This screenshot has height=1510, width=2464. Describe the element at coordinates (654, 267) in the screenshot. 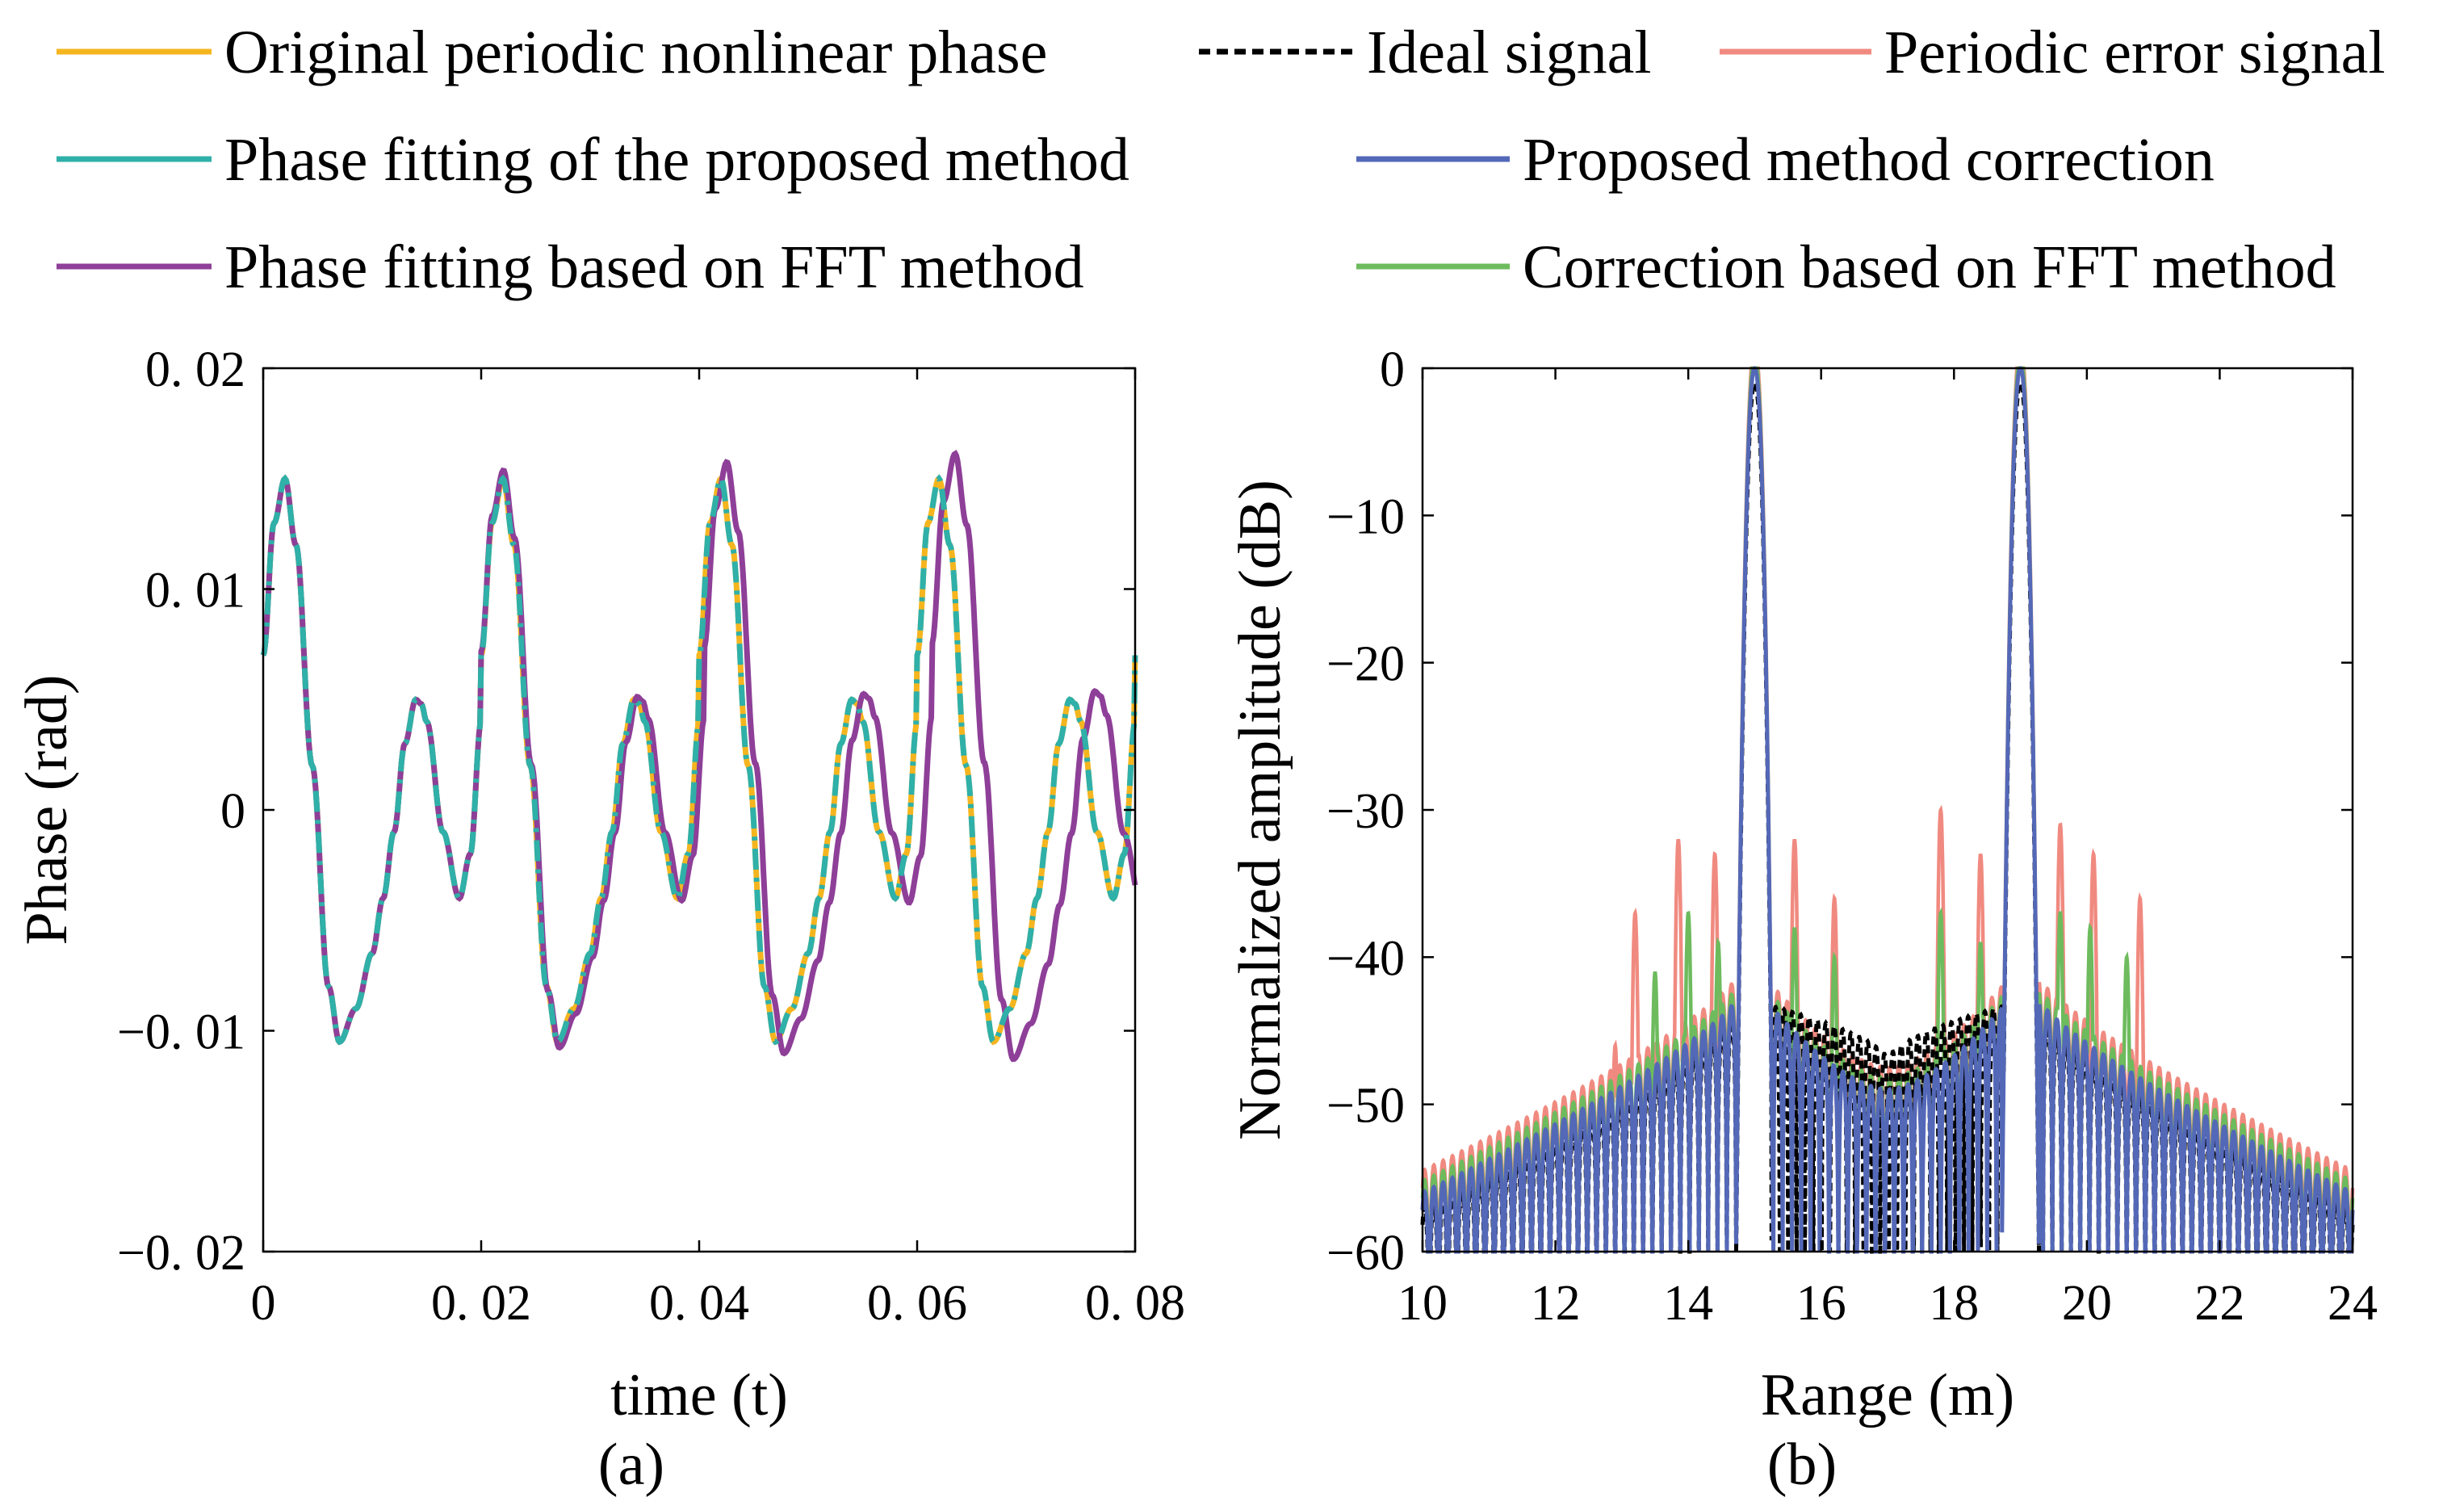

I see `legend-label-fft-fitting: Phase fitting based on FFT method` at that location.